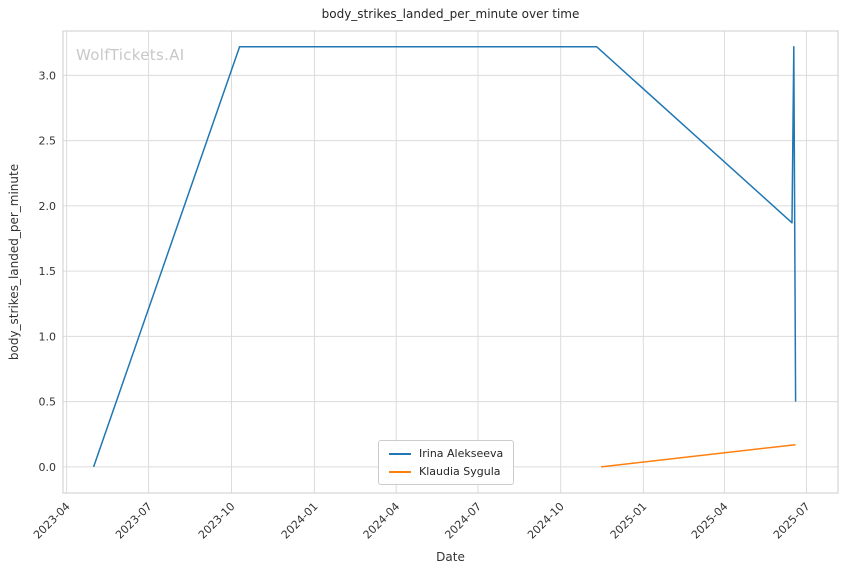  Describe the element at coordinates (134, 521) in the screenshot. I see `x-tick-label: 2023-07` at that location.